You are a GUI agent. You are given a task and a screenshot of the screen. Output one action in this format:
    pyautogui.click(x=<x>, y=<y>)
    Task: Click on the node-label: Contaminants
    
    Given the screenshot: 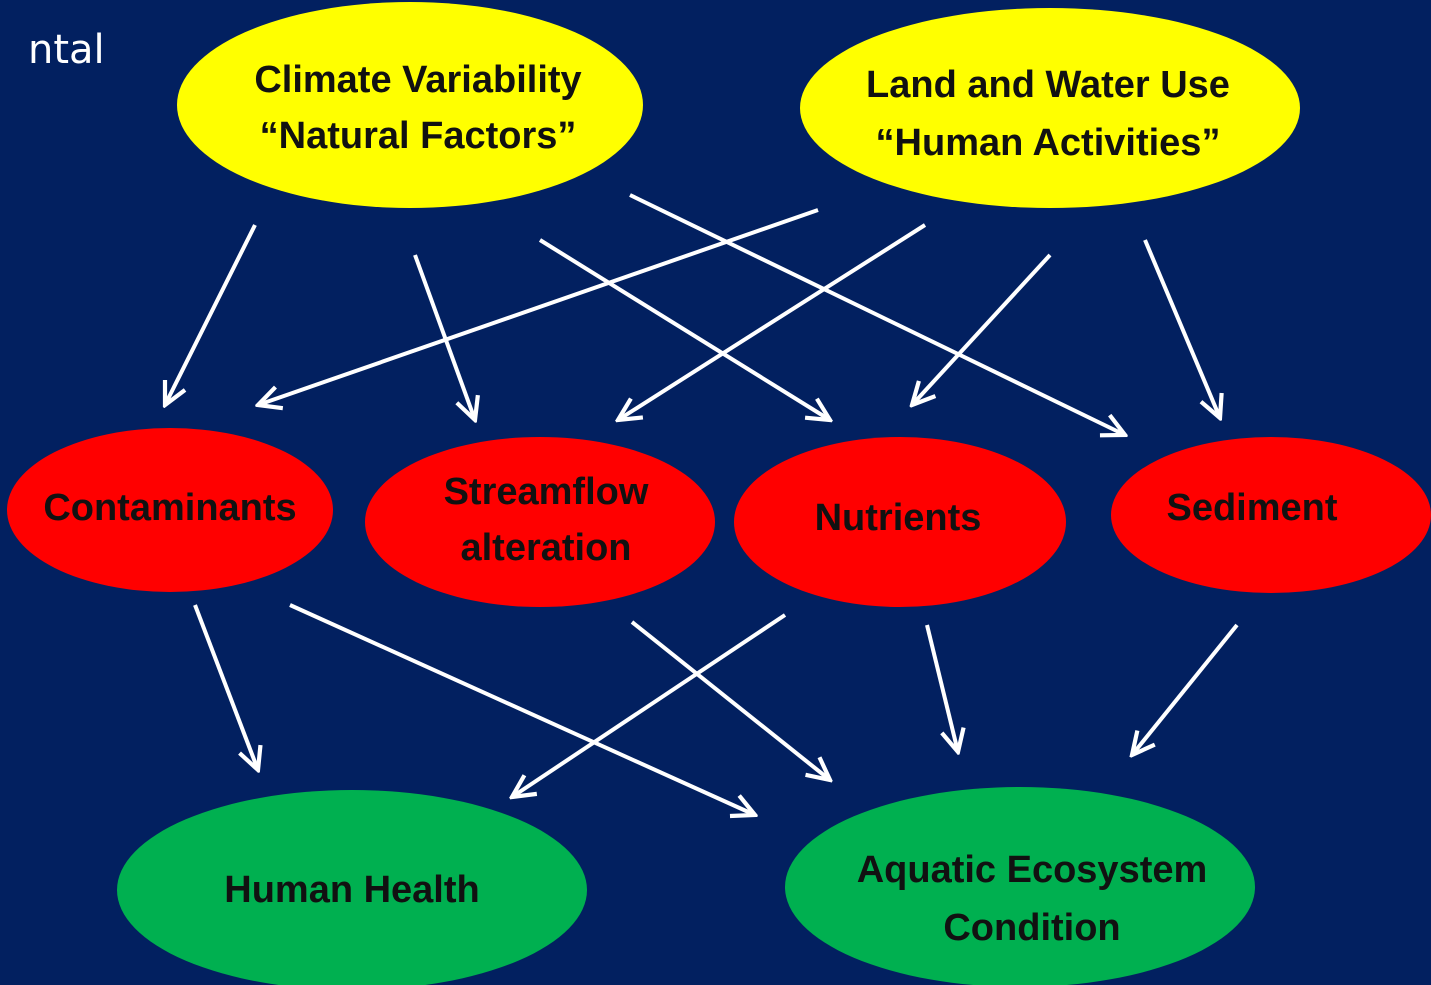 What is the action you would take?
    pyautogui.click(x=169, y=508)
    